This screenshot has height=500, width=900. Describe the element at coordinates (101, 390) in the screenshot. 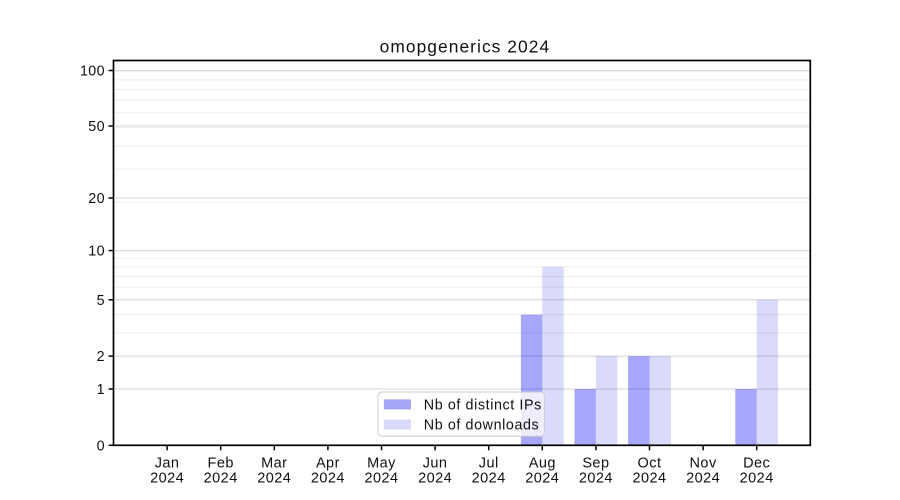

I see `svg-text: 1` at that location.